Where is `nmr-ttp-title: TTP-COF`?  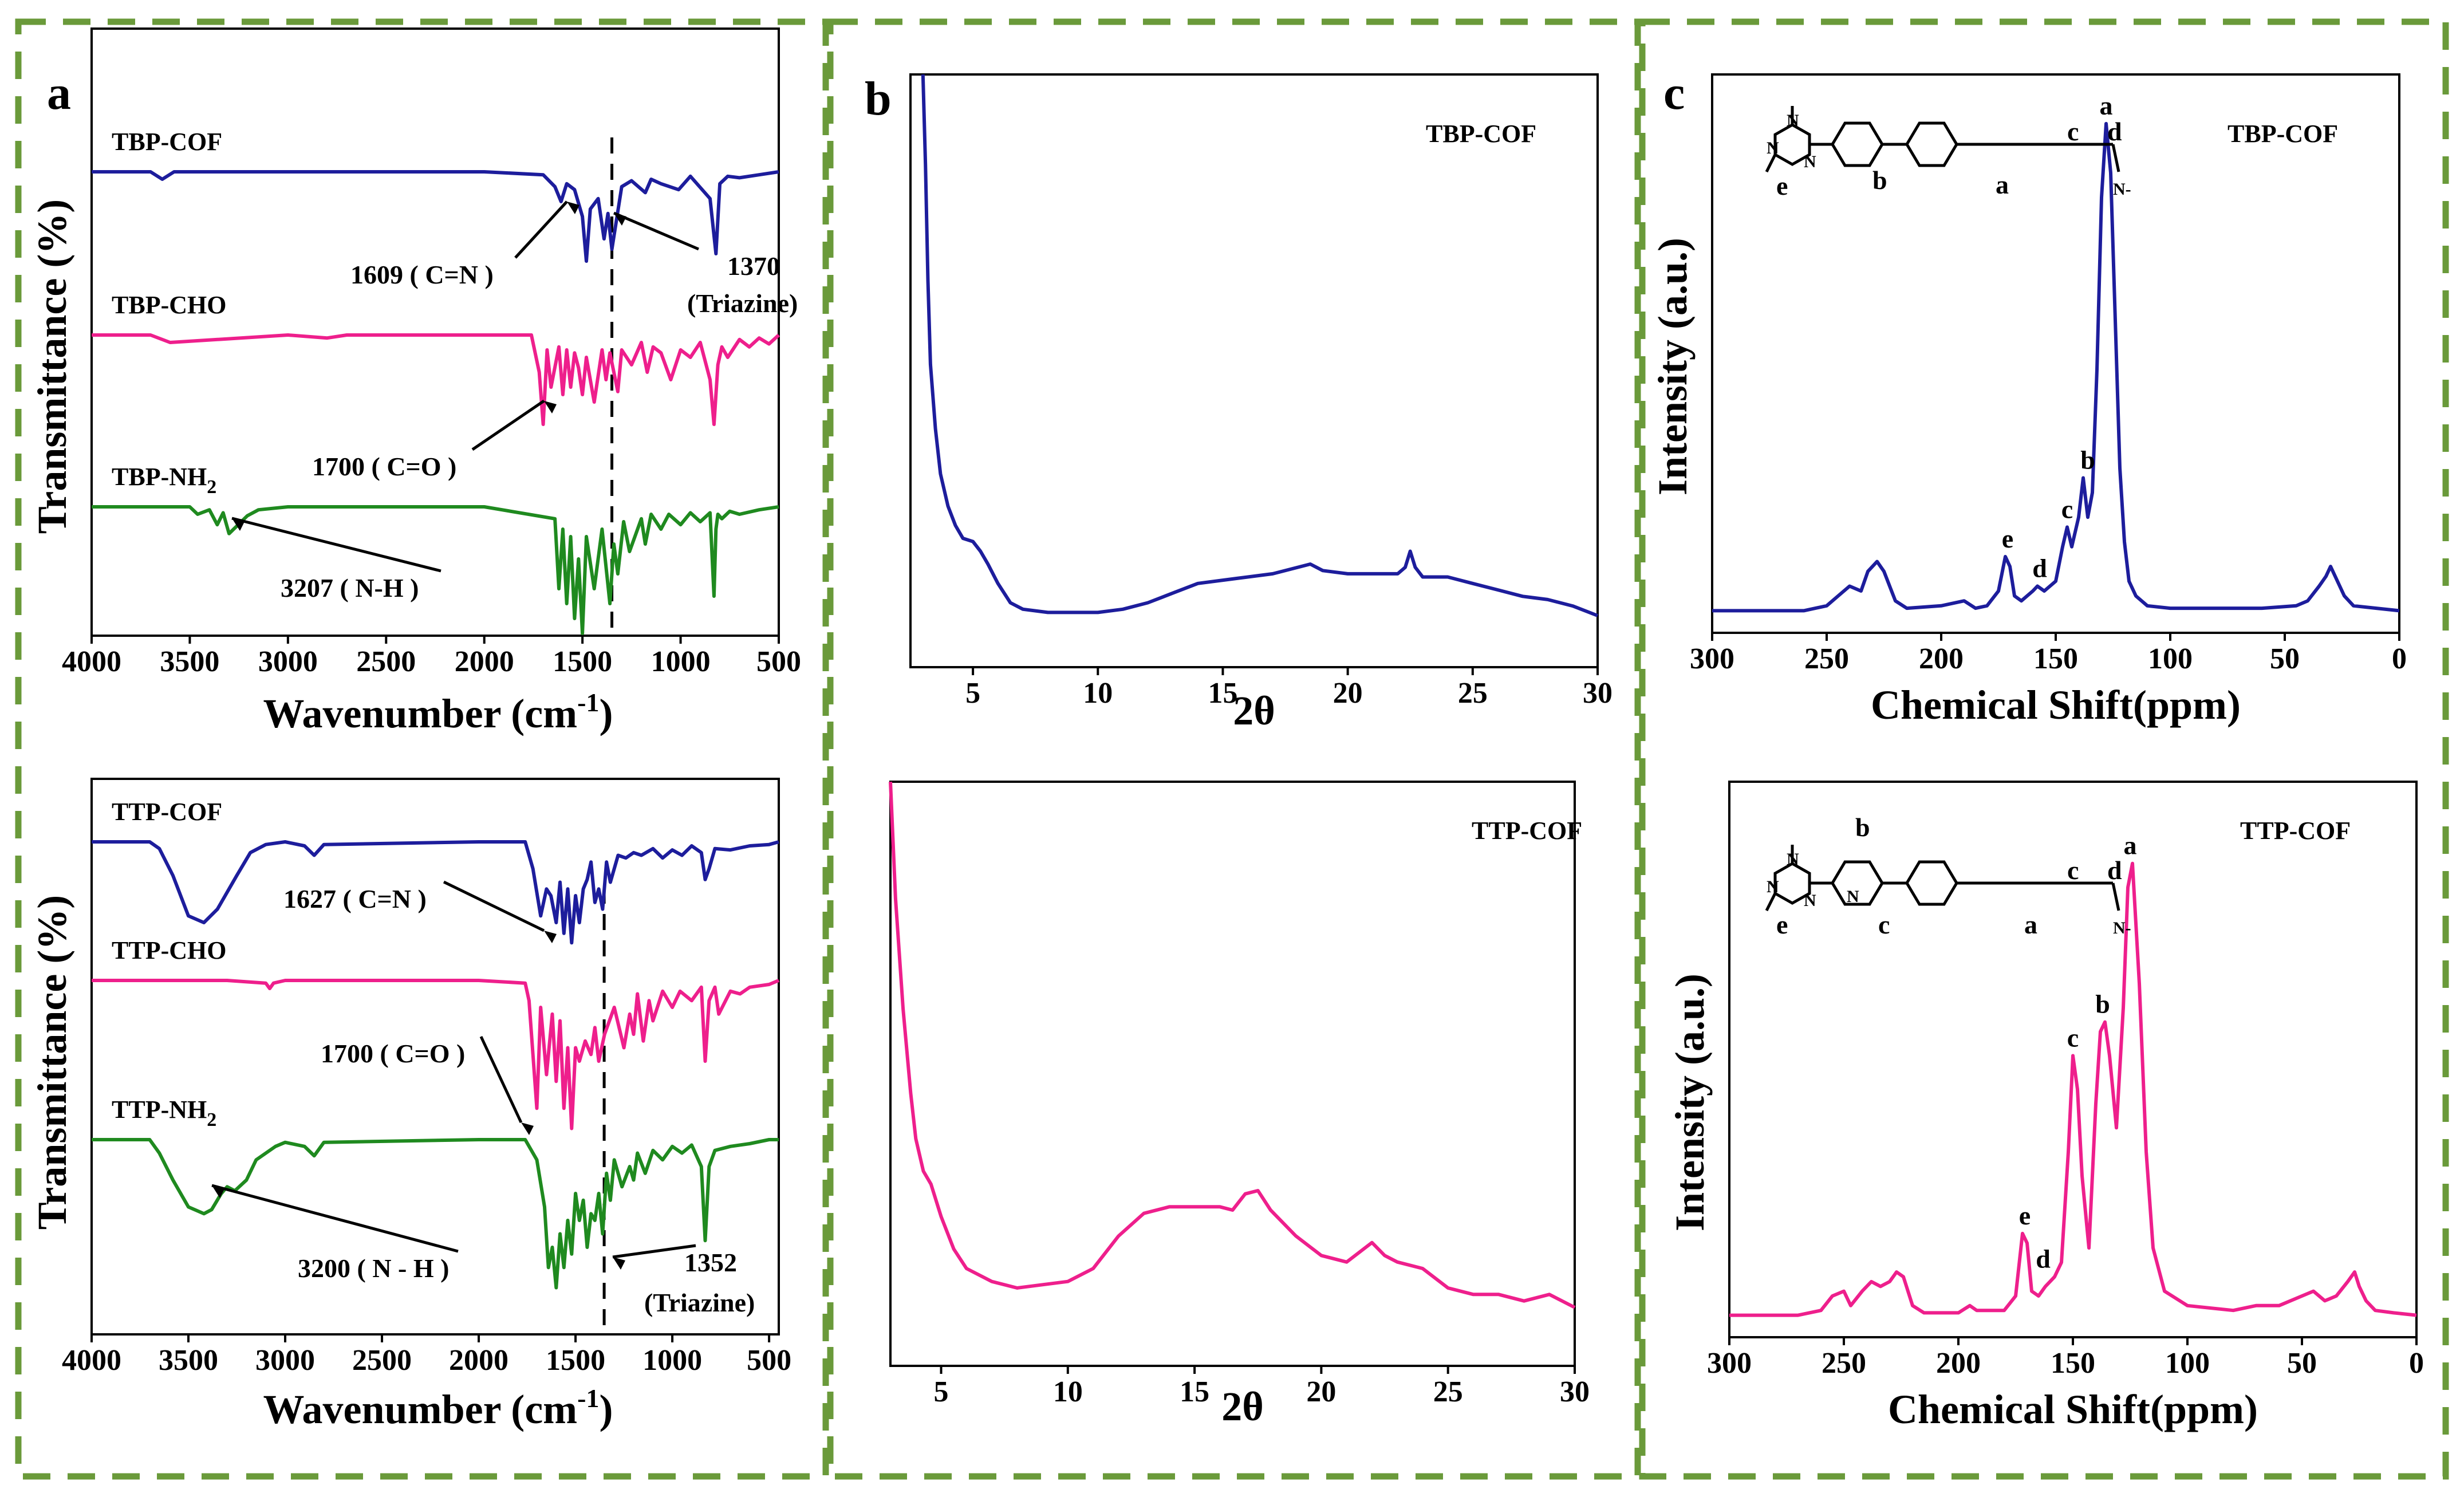
nmr-ttp-title: TTP-COF is located at coordinates (2295, 831).